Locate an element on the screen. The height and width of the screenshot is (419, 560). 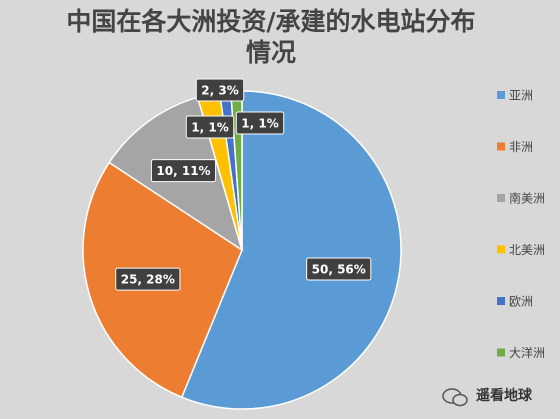
chart-title: 中国在各大洲投资/承建的水电站分布情况 is located at coordinates (271, 37).